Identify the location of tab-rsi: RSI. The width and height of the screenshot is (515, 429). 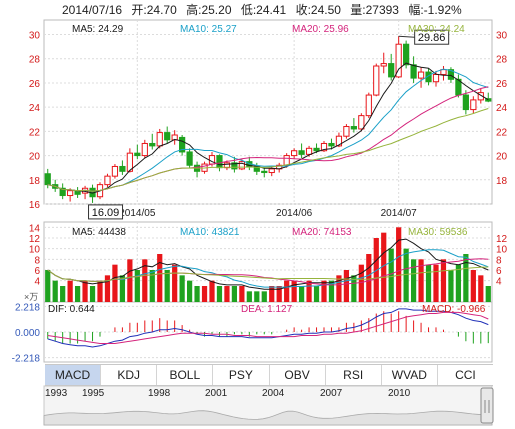
(354, 375).